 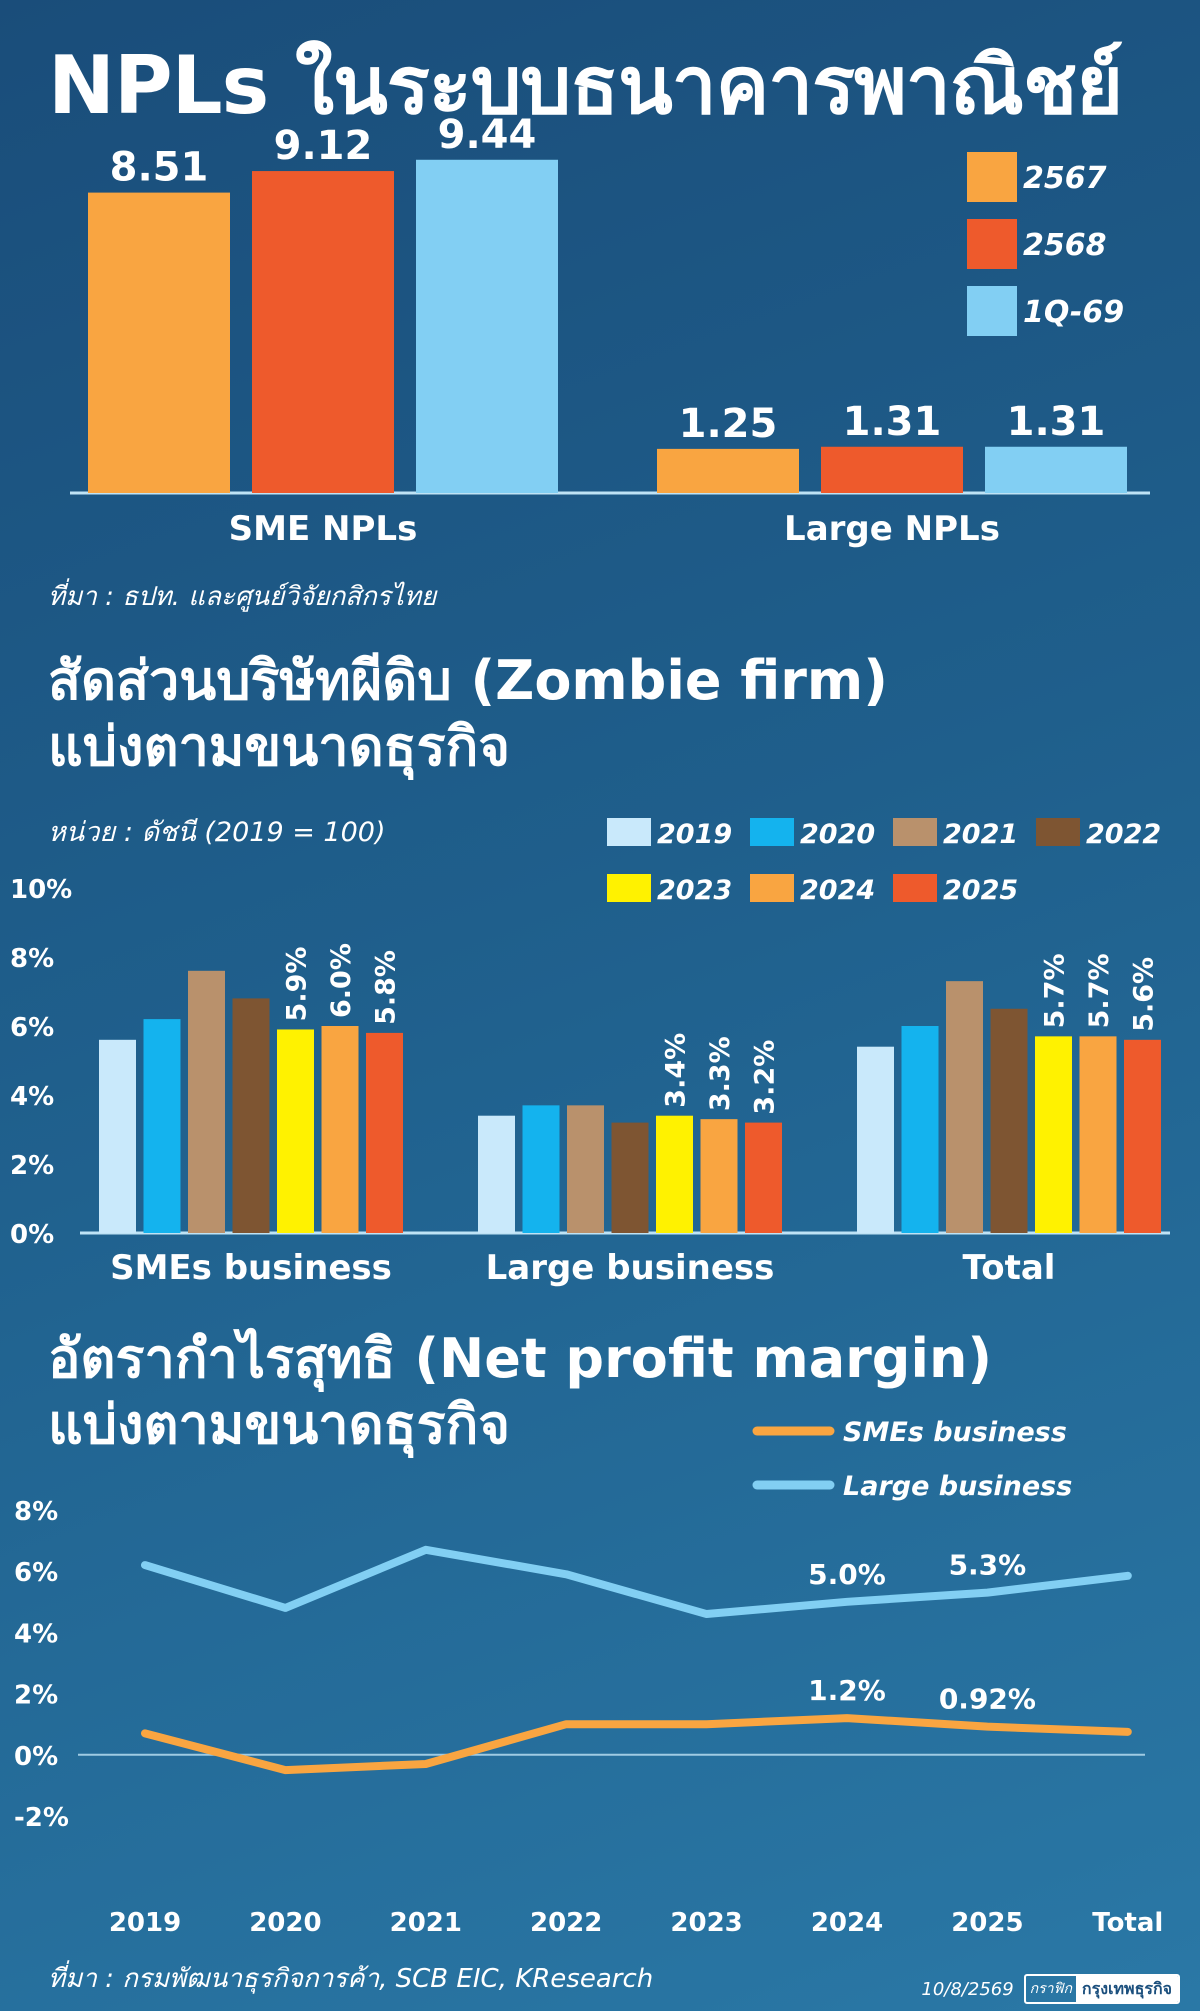 What do you see at coordinates (694, 834) in the screenshot?
I see `legend-label-2019: 2019` at bounding box center [694, 834].